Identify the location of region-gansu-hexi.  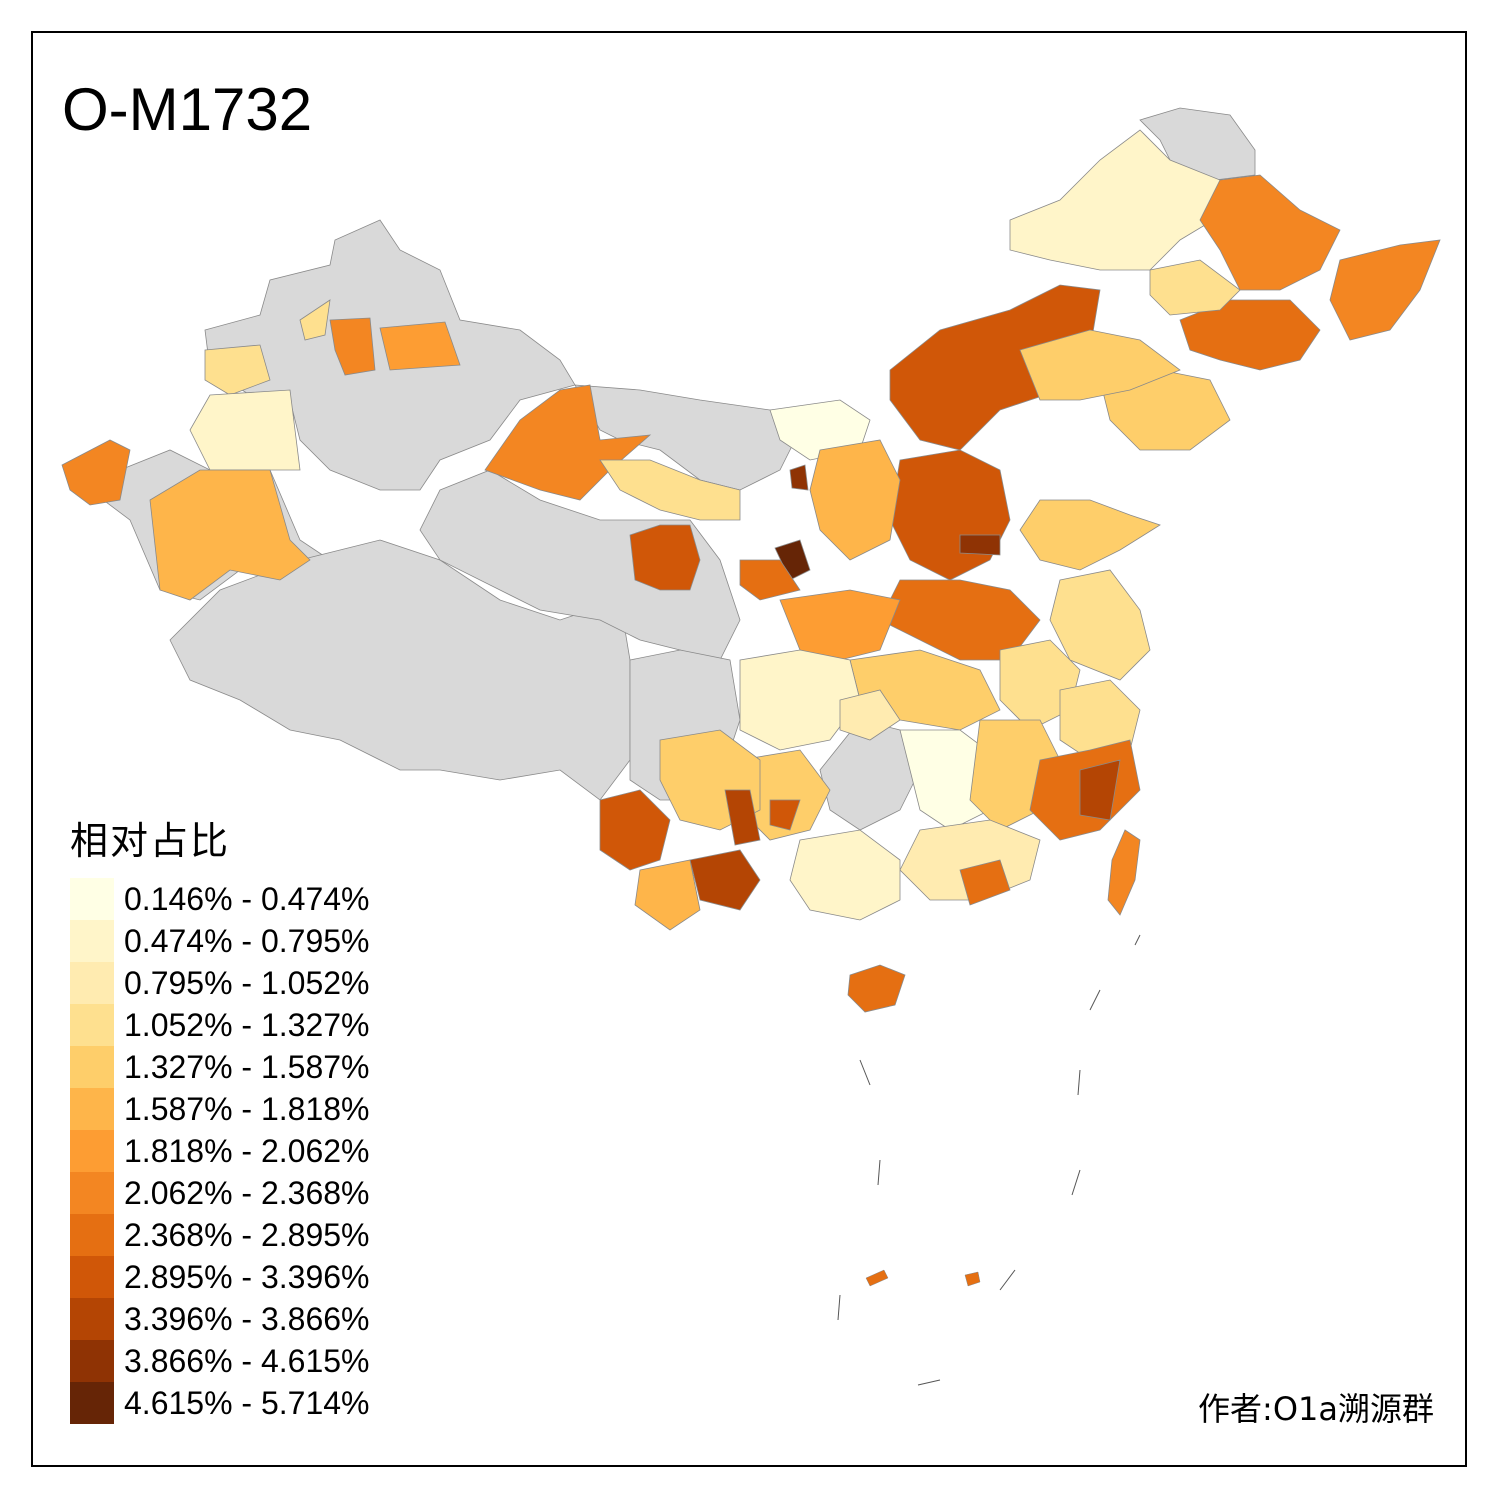
(670, 490).